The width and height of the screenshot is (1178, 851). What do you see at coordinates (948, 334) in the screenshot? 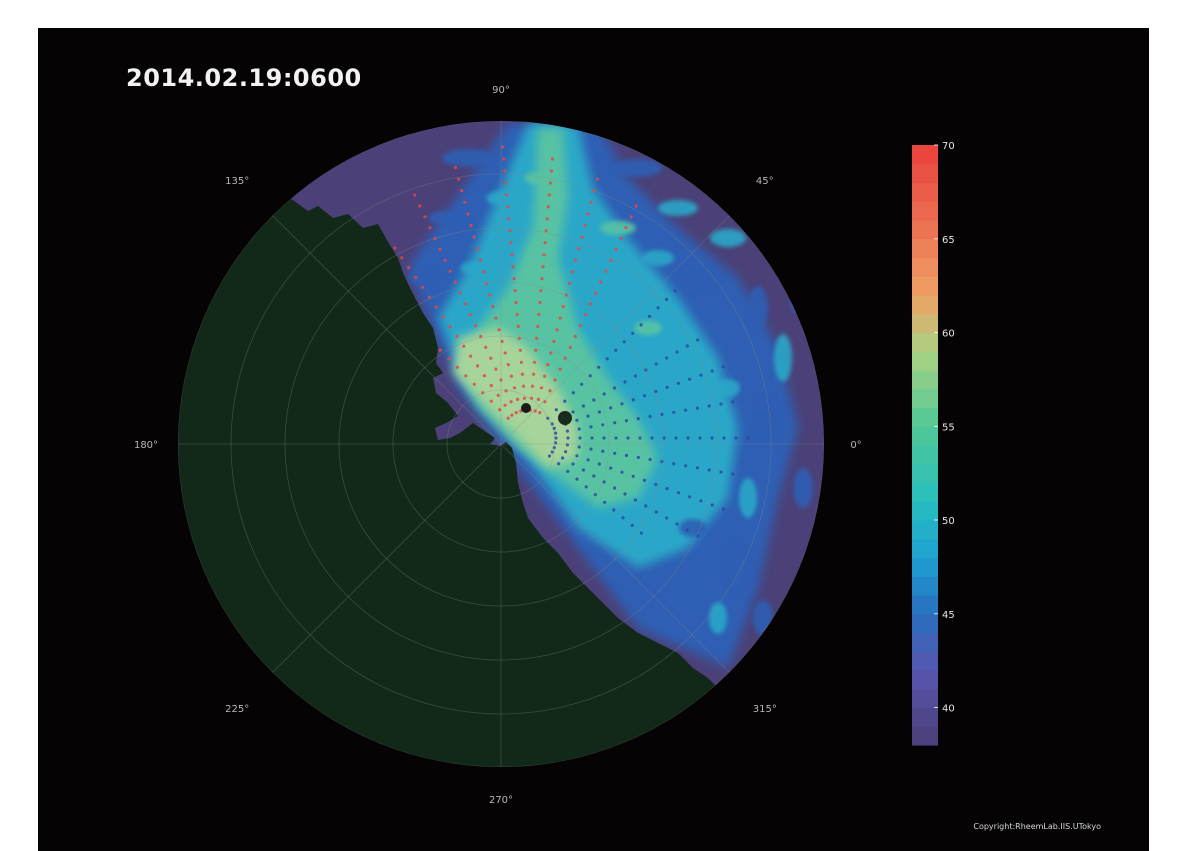
I see `colorbar-label-60: 60` at bounding box center [948, 334].